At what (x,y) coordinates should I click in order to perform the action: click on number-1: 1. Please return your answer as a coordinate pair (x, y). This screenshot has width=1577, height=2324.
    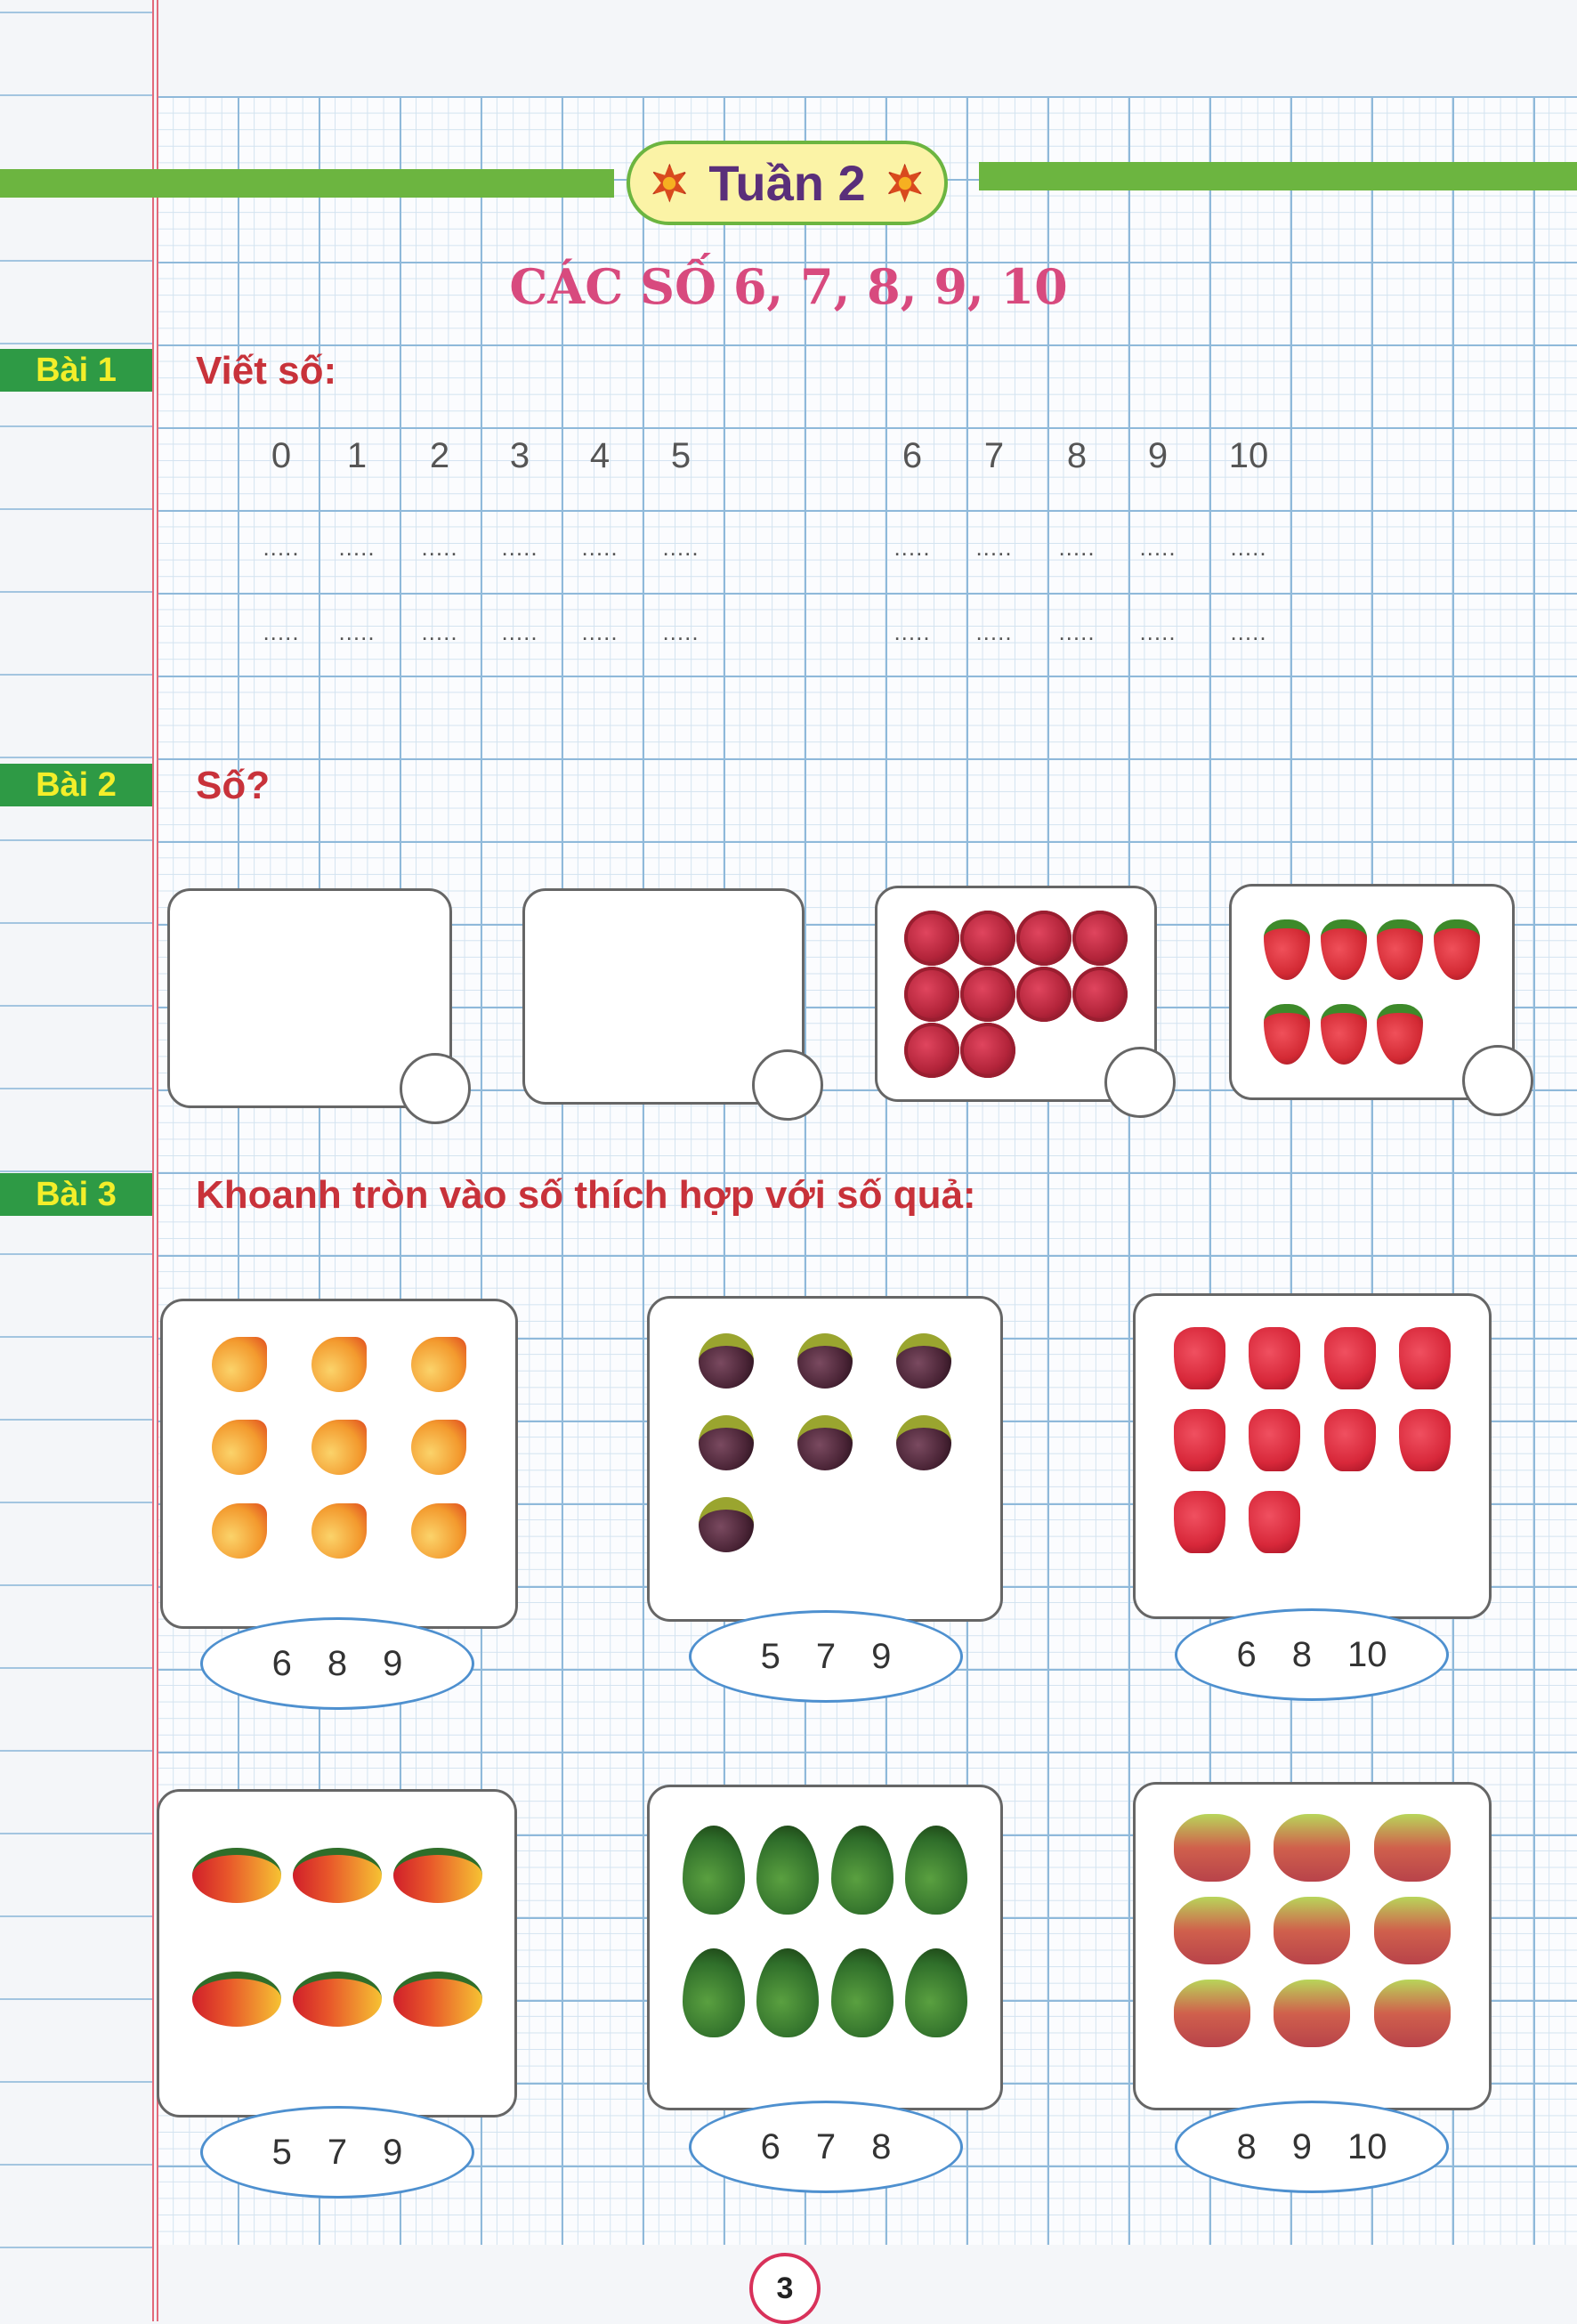
    Looking at the image, I should click on (357, 455).